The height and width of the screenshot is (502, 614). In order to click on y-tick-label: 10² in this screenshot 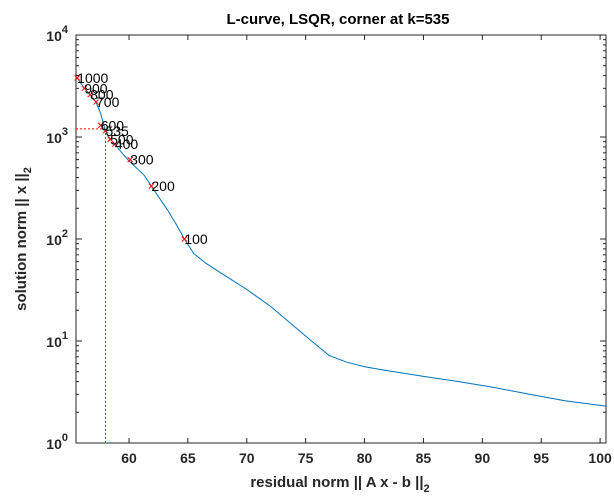, I will do `click(57, 238)`.